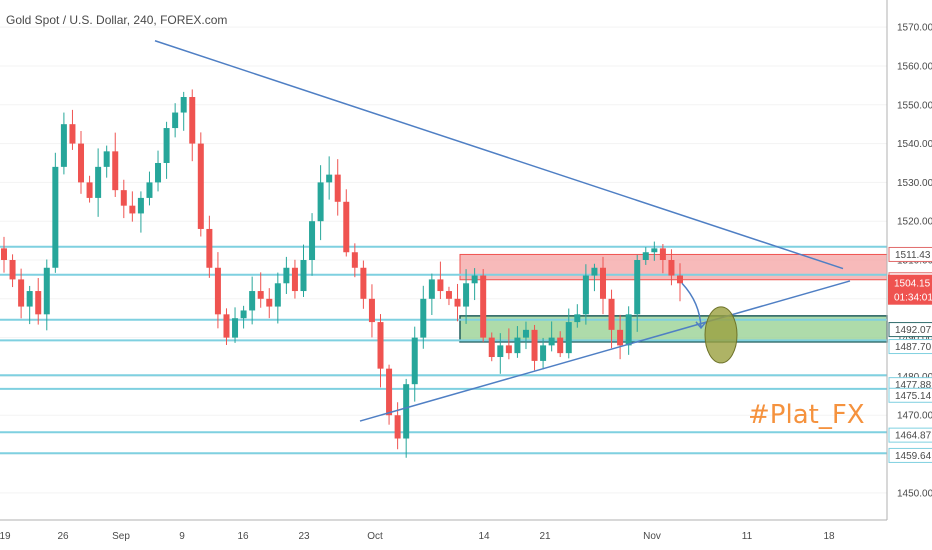  What do you see at coordinates (914, 105) in the screenshot?
I see `y-tick-label: 1550.00` at bounding box center [914, 105].